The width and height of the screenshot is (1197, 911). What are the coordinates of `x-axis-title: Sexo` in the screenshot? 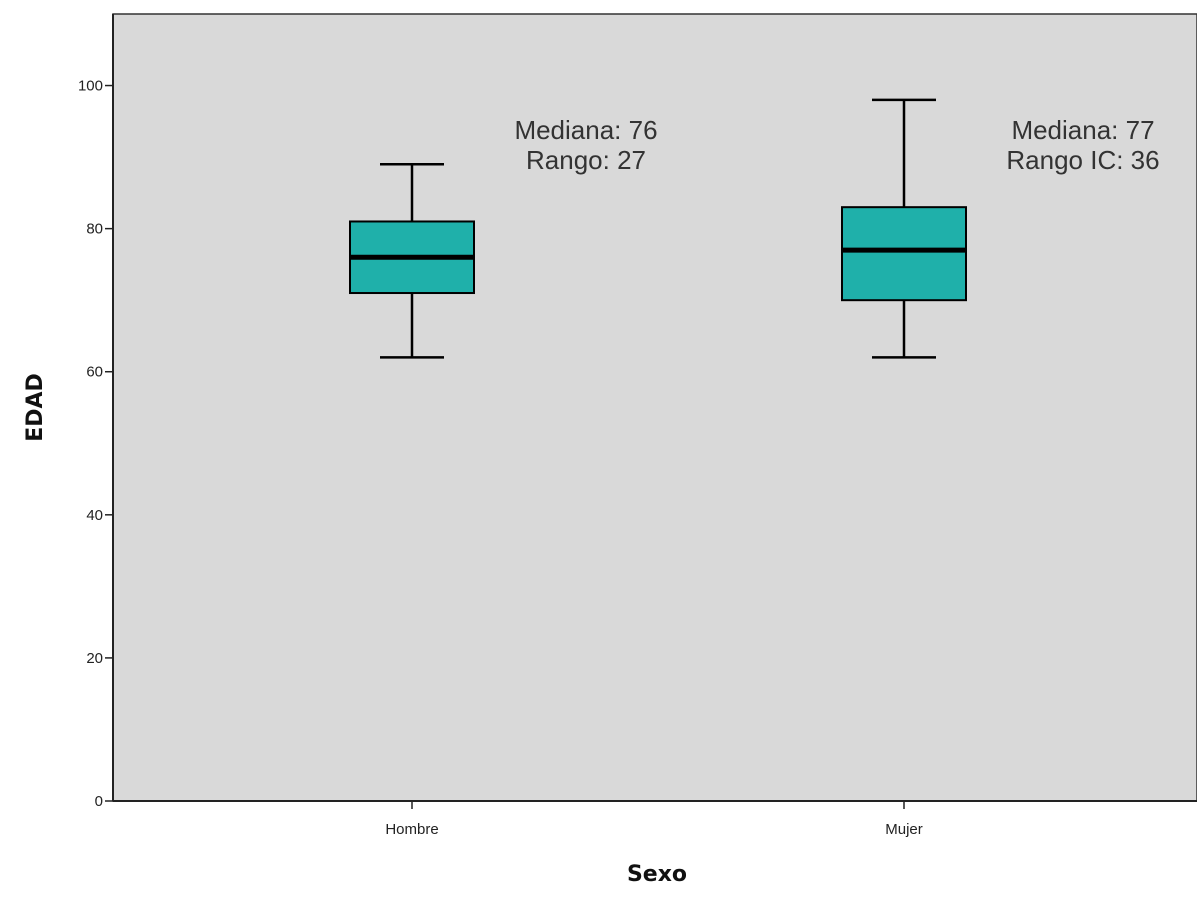 It's located at (657, 874).